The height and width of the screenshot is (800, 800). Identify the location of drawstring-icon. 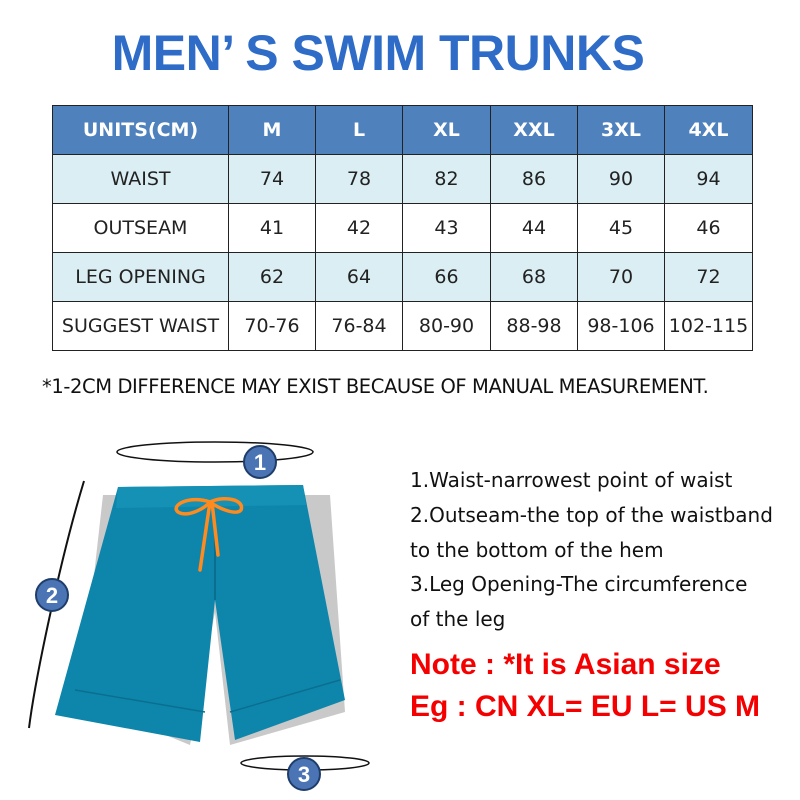
(209, 534).